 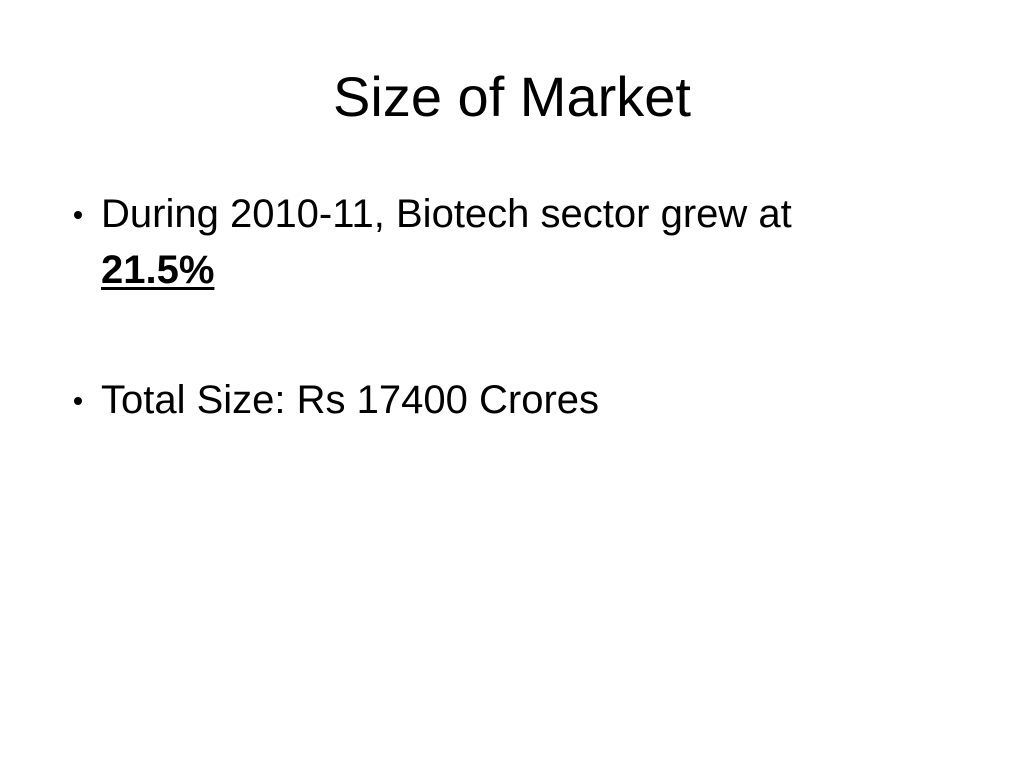 What do you see at coordinates (350, 400) in the screenshot?
I see `bullet-text: Total Size: Rs 17400 Crores` at bounding box center [350, 400].